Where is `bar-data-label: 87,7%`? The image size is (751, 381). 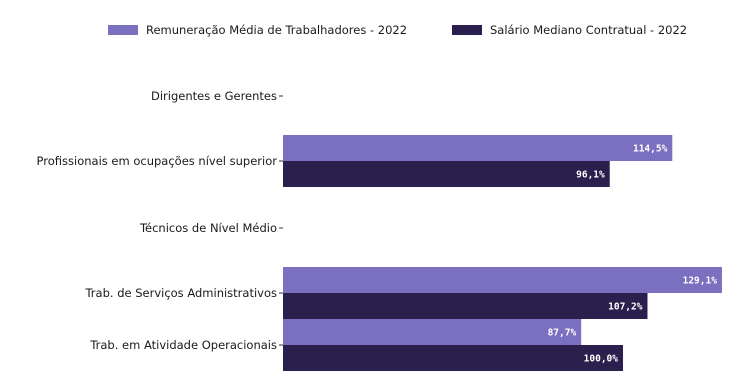 bar-data-label: 87,7% is located at coordinates (562, 333).